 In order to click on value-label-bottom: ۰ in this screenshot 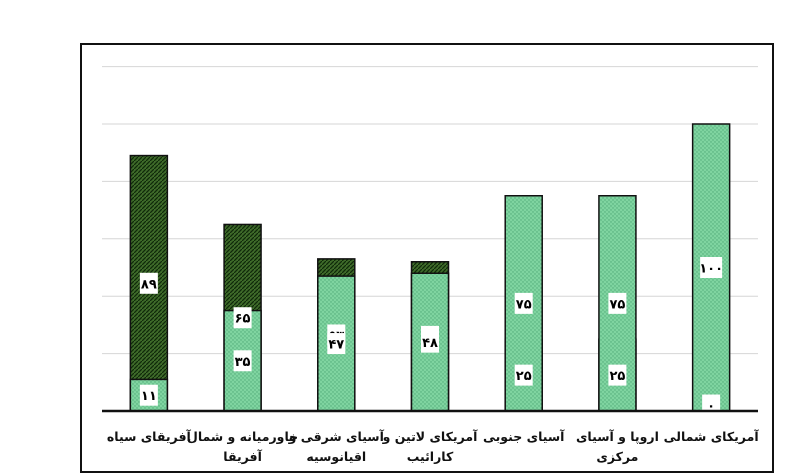, I will do `click(711, 406)`.